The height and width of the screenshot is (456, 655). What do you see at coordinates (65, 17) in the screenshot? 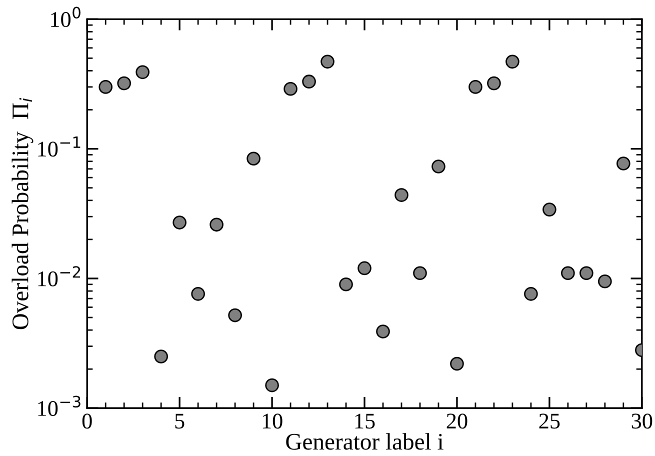
I see `y-tick-label: 10$^{0}$` at bounding box center [65, 17].